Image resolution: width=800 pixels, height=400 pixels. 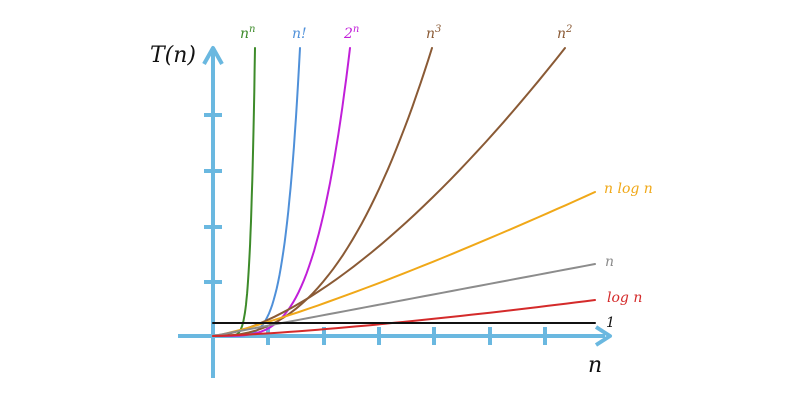 What do you see at coordinates (568, 29) in the screenshot?
I see `series-label-sup: 2` at bounding box center [568, 29].